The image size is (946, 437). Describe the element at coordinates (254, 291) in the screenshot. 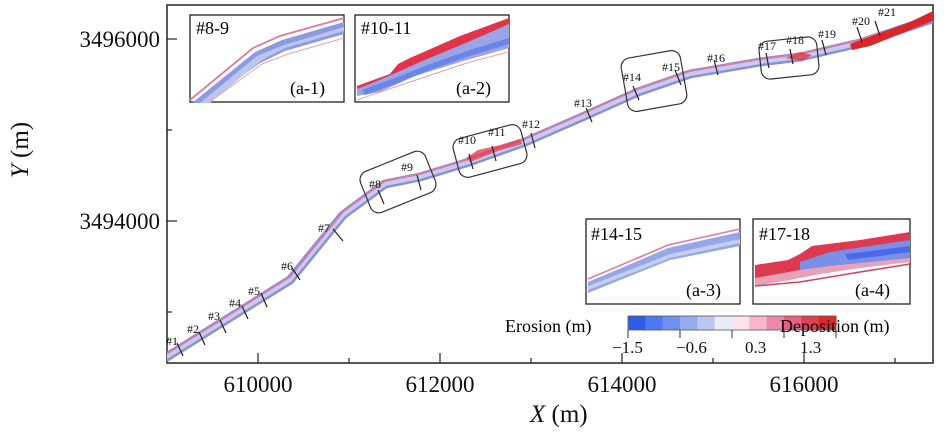

I see `section-label: #5` at that location.